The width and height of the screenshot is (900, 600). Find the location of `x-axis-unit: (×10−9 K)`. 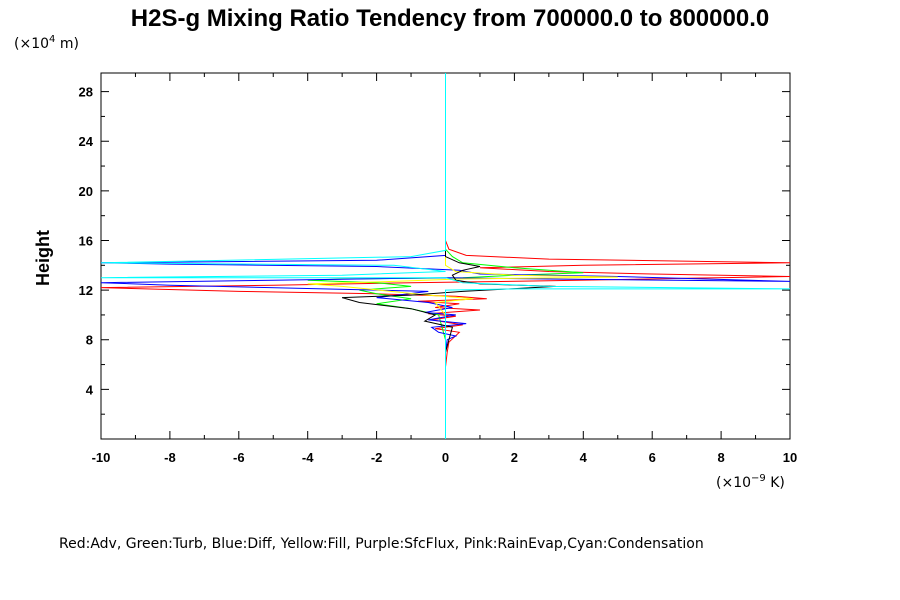

x-axis-unit: (×10−9 K) is located at coordinates (750, 482).